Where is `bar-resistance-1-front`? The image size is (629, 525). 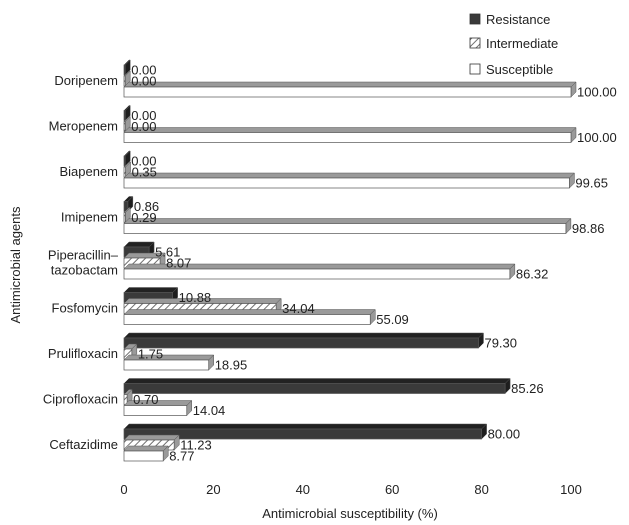 bar-resistance-1-front is located at coordinates (124, 115).